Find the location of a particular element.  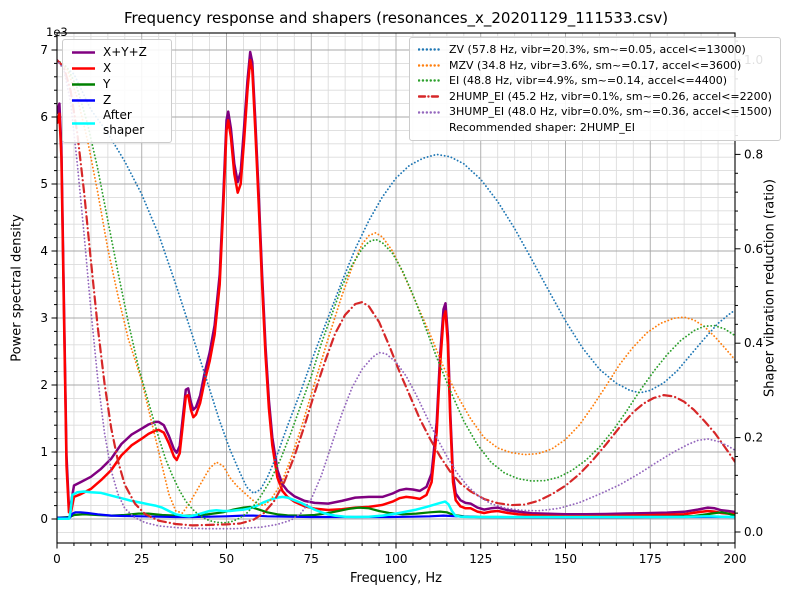

svg-text: 6 is located at coordinates (44, 117).